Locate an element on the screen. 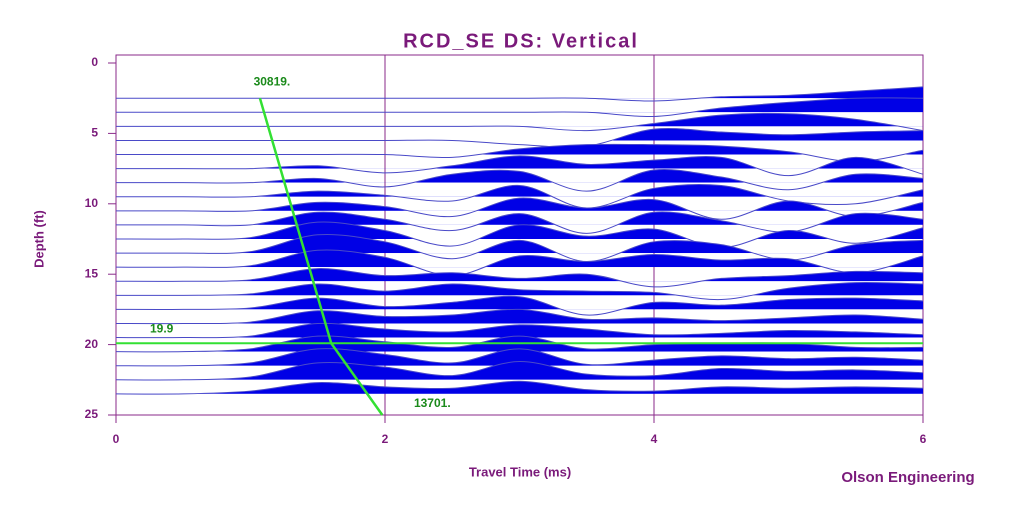 This screenshot has width=1024, height=505. y-tick-label: 0 is located at coordinates (94, 62).